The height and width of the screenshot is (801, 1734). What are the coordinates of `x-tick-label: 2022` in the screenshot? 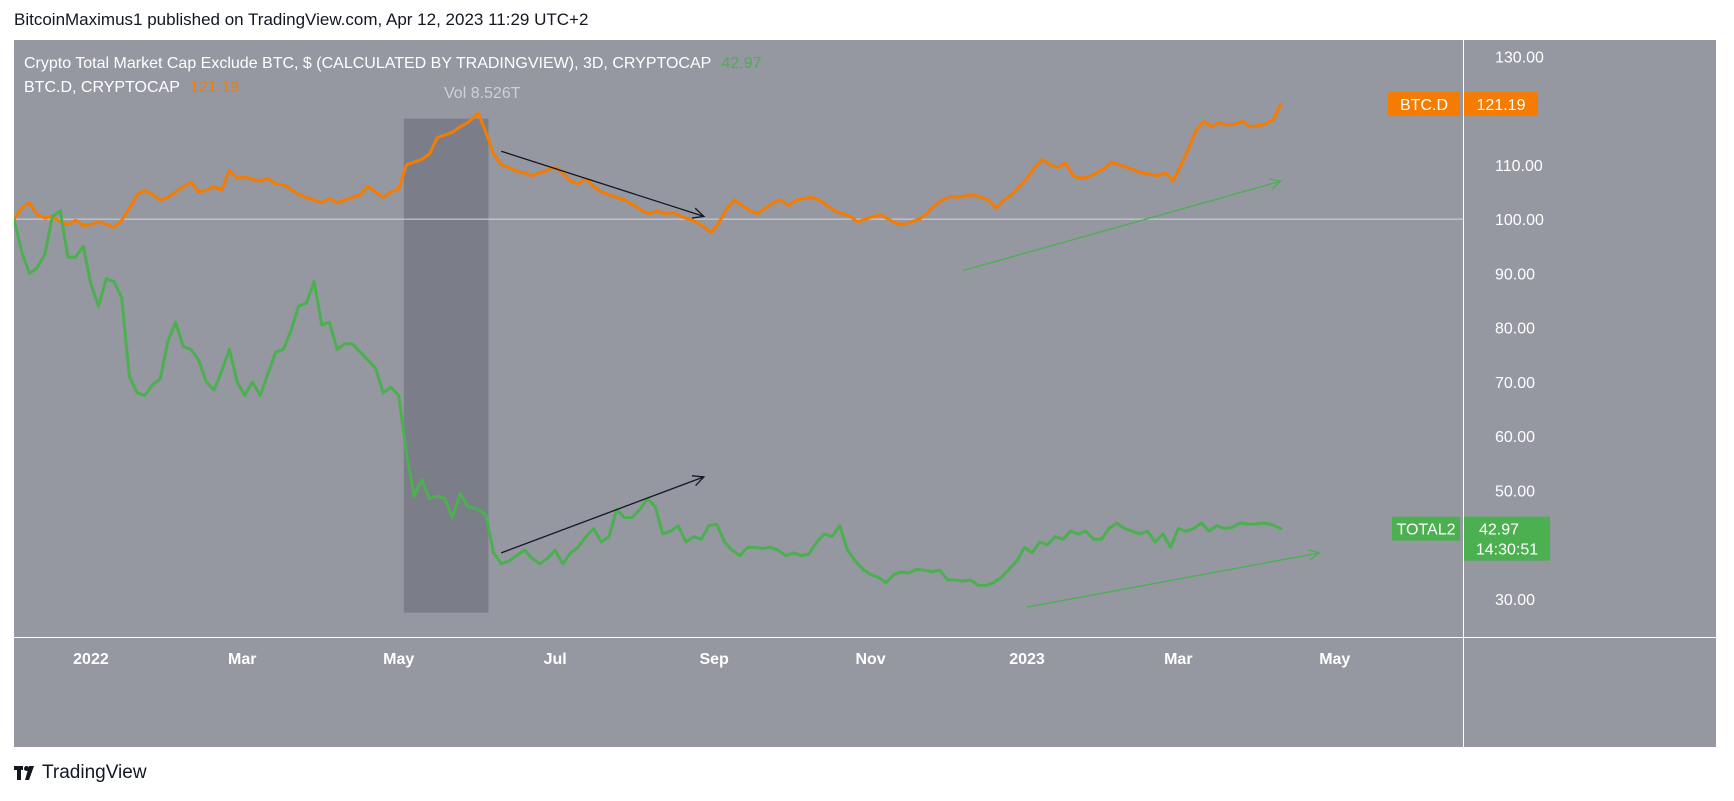 It's located at (91, 659).